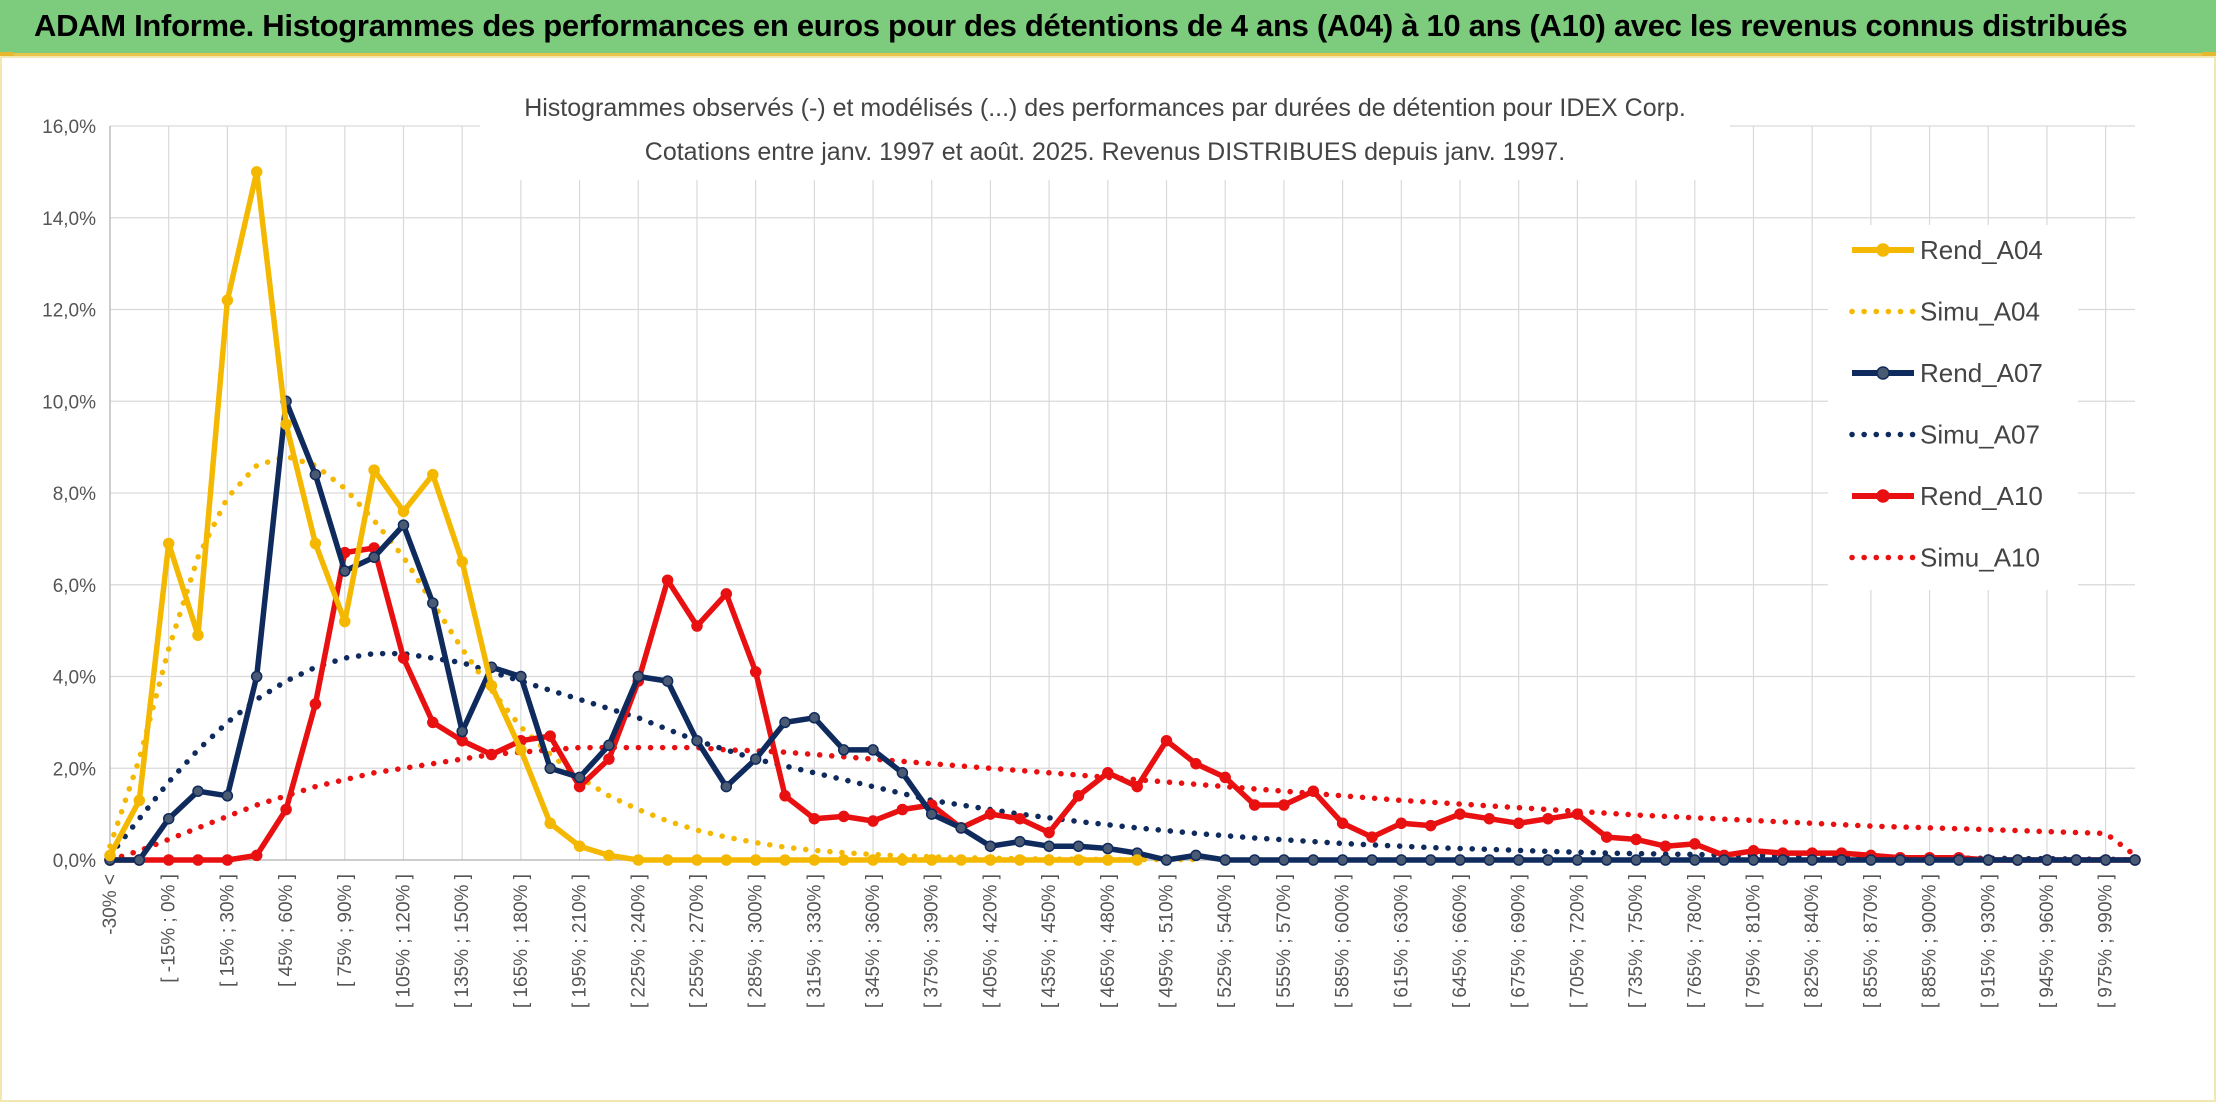  What do you see at coordinates (1460, 941) in the screenshot?
I see `x-tick-label: [ 645% ; 660% ]` at bounding box center [1460, 941].